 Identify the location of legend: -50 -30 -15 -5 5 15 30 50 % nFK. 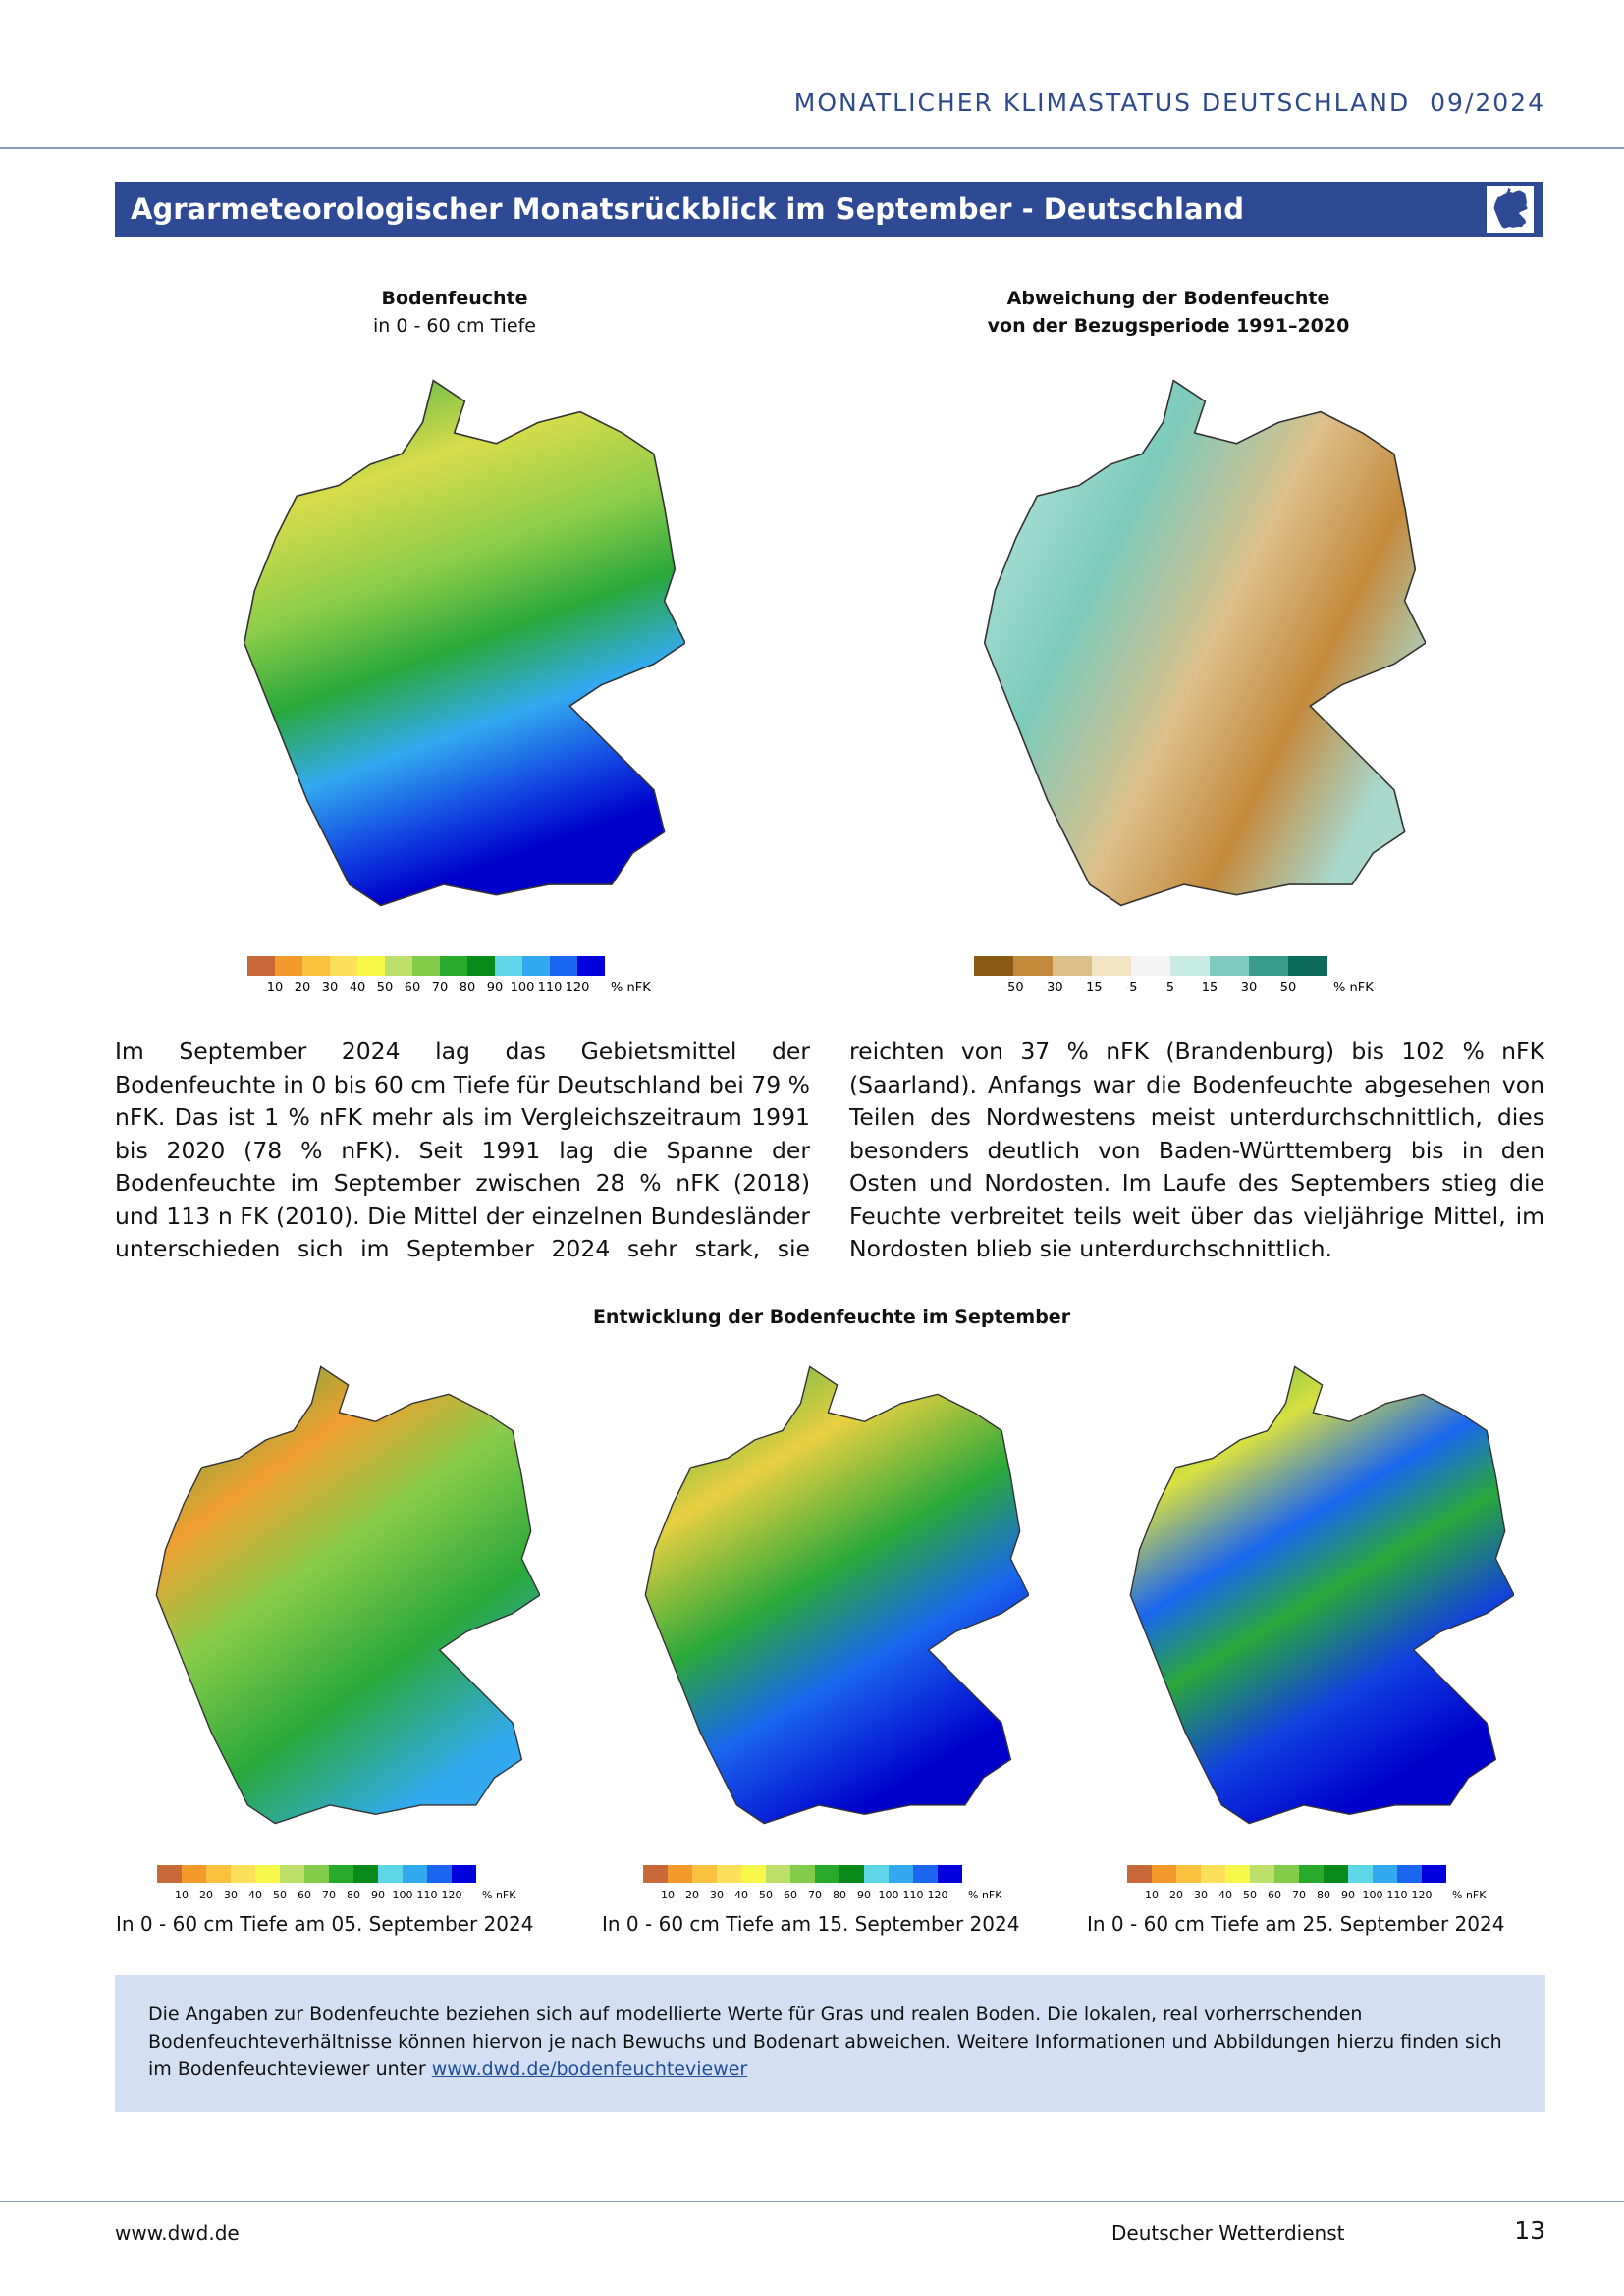
(1180, 979).